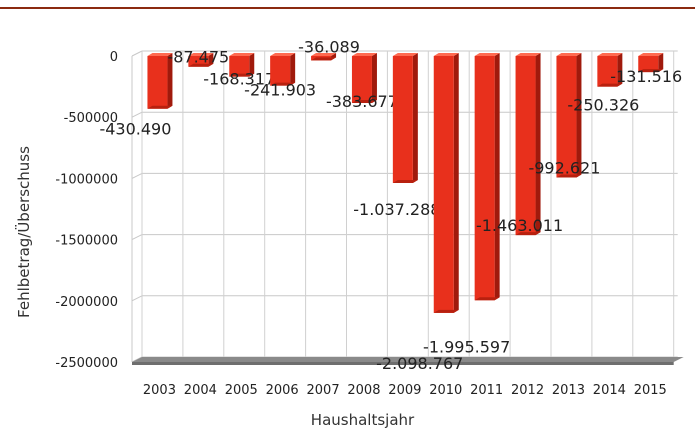 This screenshot has width=695, height=431. I want to click on x-tick-label: 2013, so click(568, 390).